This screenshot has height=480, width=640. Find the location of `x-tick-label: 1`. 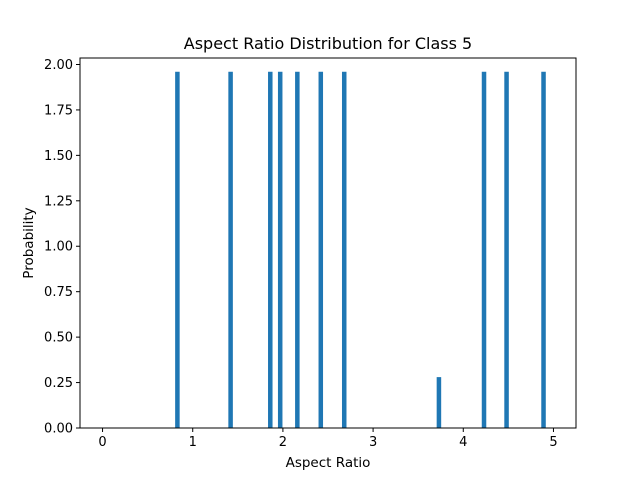

x-tick-label: 1 is located at coordinates (193, 442).